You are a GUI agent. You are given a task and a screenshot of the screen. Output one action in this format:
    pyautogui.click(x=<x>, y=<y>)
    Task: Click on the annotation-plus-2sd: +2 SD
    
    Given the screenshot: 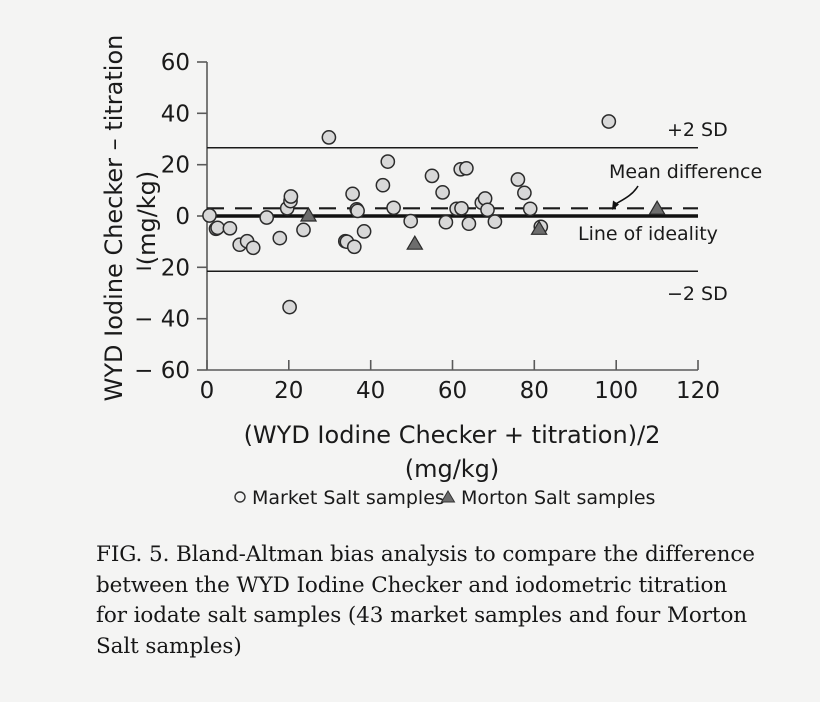 What is the action you would take?
    pyautogui.click(x=697, y=130)
    